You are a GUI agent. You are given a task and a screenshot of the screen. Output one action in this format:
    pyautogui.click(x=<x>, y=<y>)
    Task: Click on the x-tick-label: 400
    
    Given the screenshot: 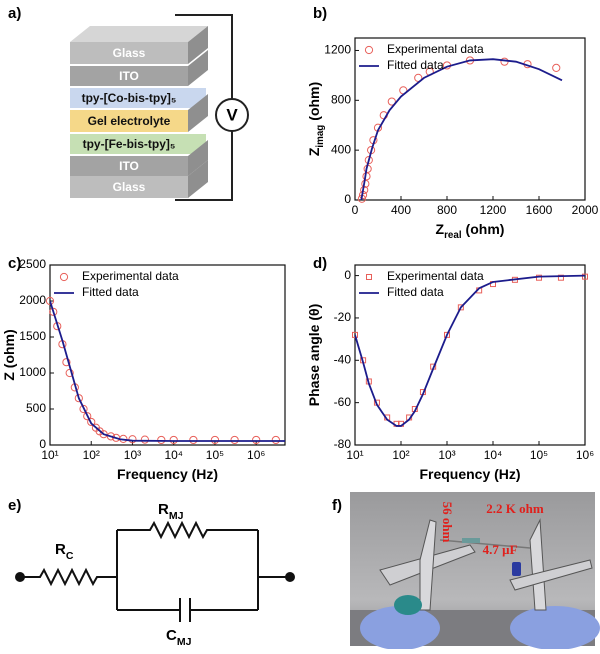 What is the action you would take?
    pyautogui.click(x=401, y=210)
    